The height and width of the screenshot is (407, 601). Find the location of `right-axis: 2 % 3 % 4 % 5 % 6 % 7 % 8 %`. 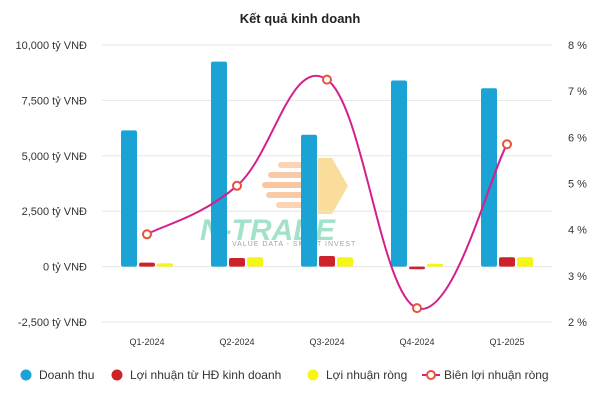

right-axis: 2 % 3 % 4 % 5 % 6 % 7 % 8 % is located at coordinates (577, 184).